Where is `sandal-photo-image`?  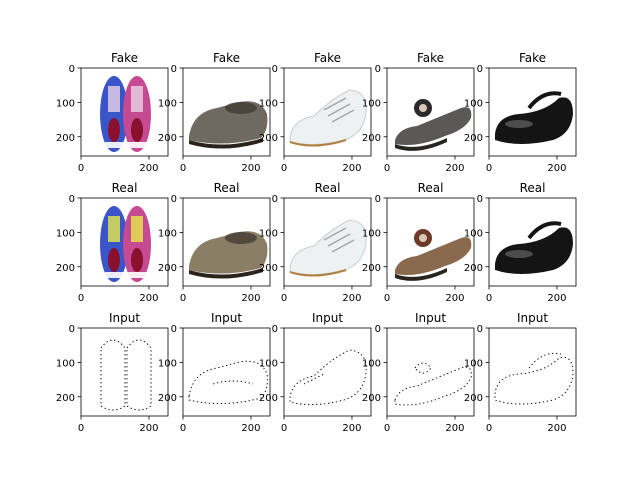
sandal-photo-image is located at coordinates (430, 242).